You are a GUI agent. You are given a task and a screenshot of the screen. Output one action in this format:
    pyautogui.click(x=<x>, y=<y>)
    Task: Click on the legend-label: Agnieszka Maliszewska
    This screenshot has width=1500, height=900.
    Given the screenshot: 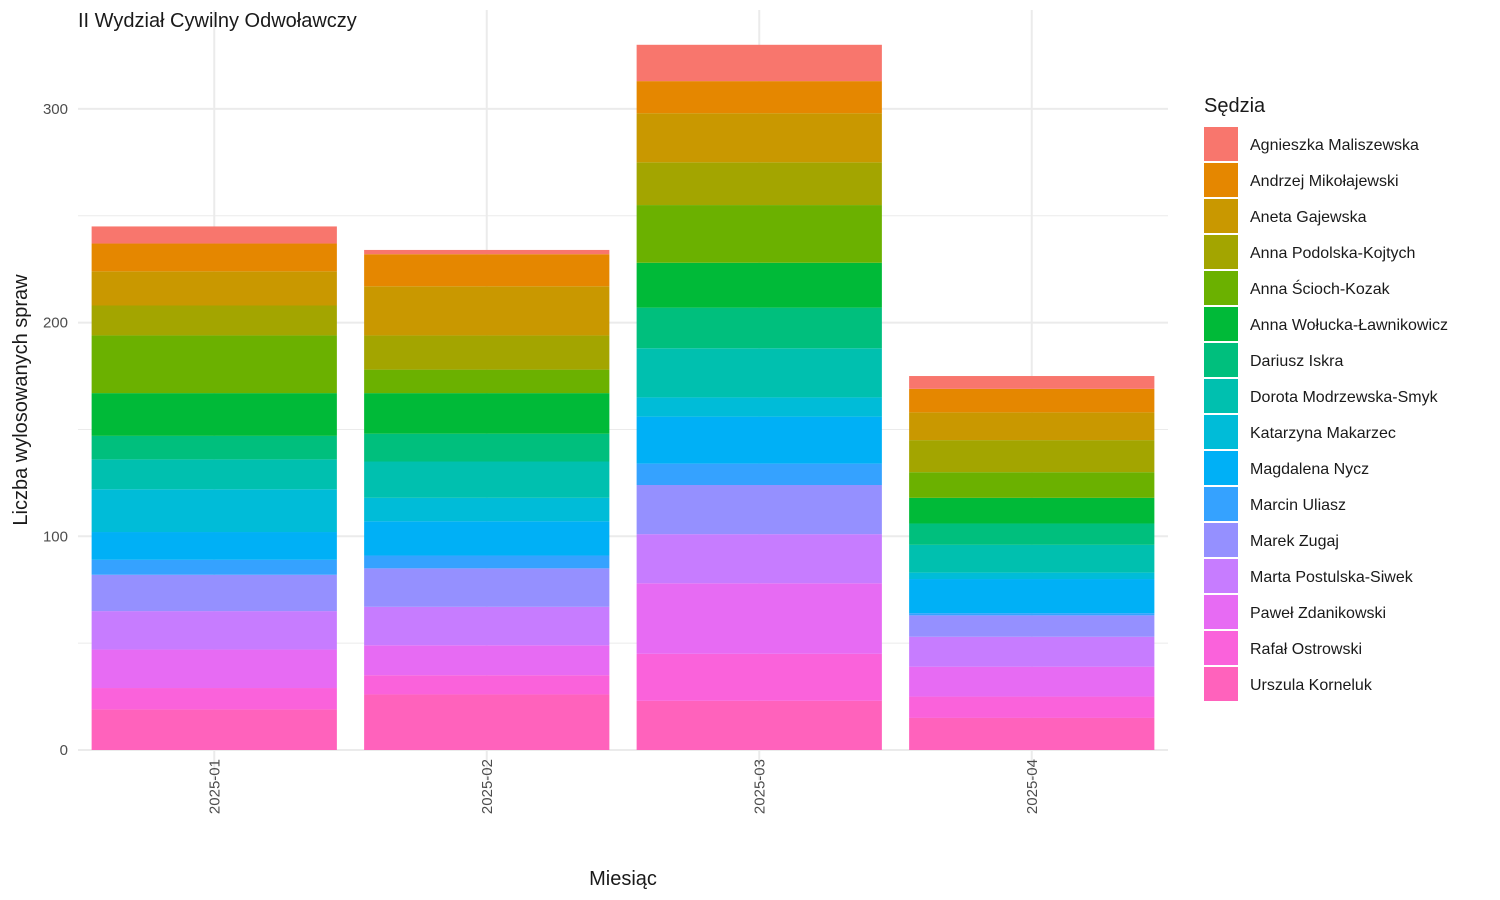 What is the action you would take?
    pyautogui.click(x=1334, y=145)
    